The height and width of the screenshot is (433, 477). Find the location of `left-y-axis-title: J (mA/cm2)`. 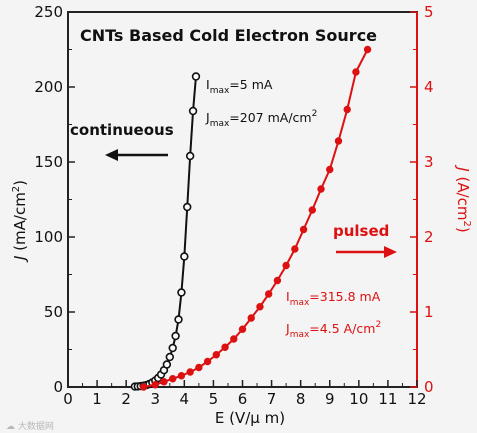

left-y-axis-title: J (mA/cm2) is located at coordinates (20, 221).